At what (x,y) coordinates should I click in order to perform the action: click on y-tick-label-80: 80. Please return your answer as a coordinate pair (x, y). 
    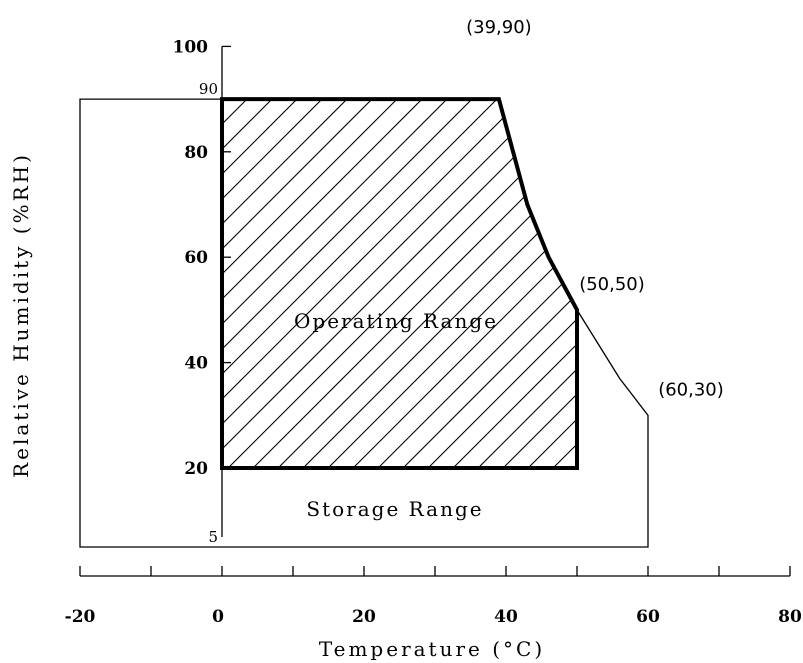
    Looking at the image, I should click on (196, 153).